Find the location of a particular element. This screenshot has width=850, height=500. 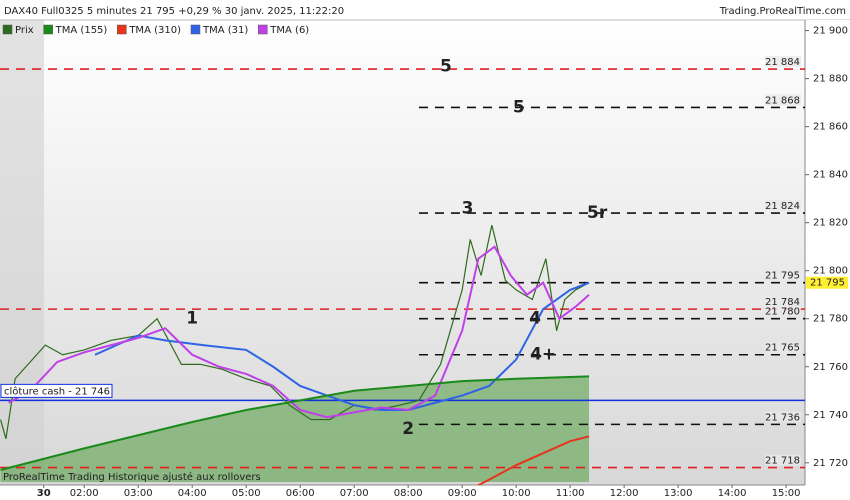

level-label: 21 718 is located at coordinates (782, 461).